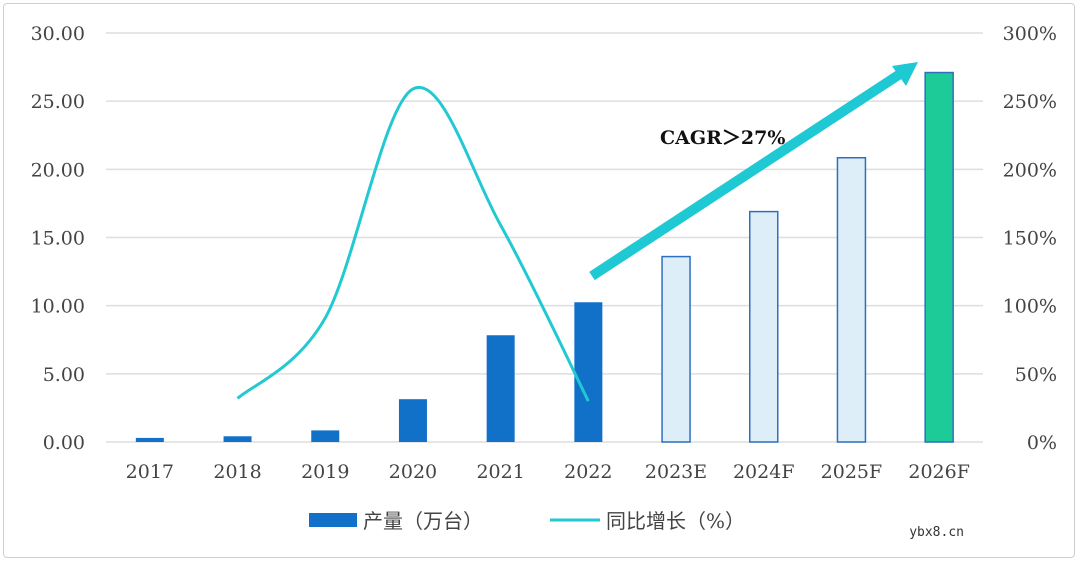 Image resolution: width=1080 pixels, height=564 pixels. What do you see at coordinates (58, 239) in the screenshot?
I see `left-tick-label: 15.00` at bounding box center [58, 239].